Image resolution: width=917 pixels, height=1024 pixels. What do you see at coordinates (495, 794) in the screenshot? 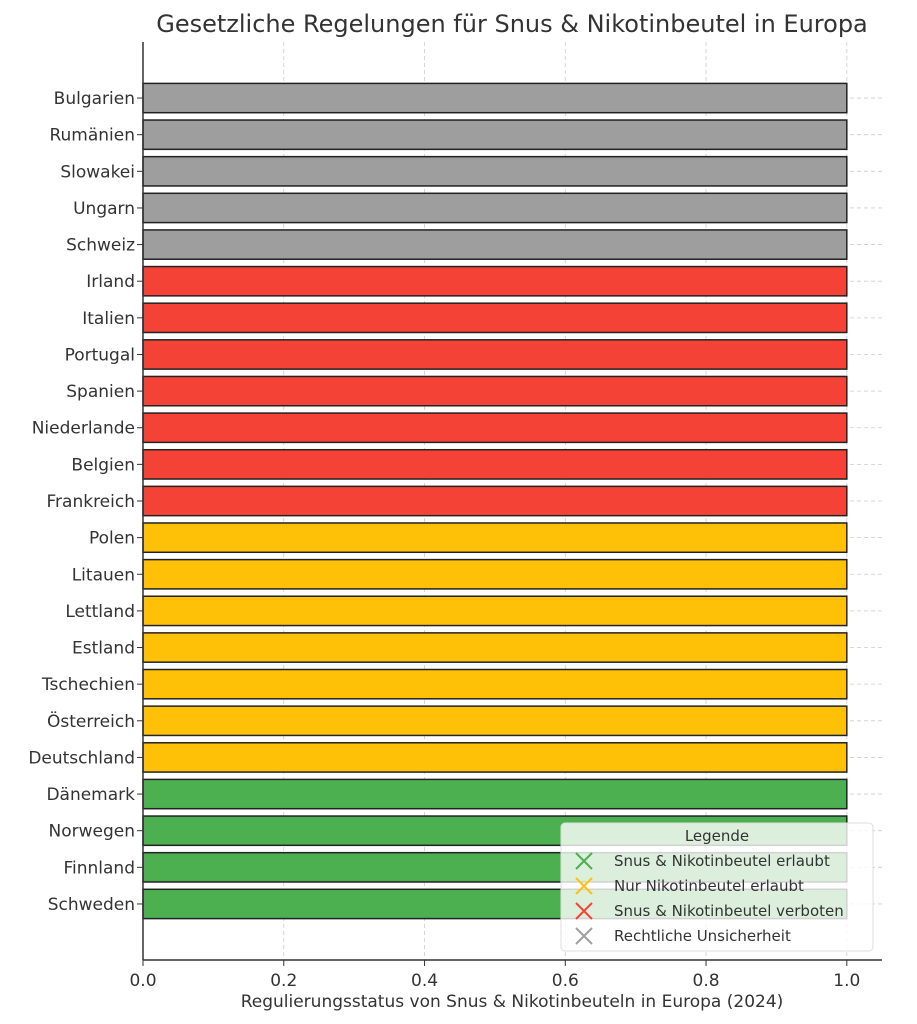
I see `bar-dänemark` at bounding box center [495, 794].